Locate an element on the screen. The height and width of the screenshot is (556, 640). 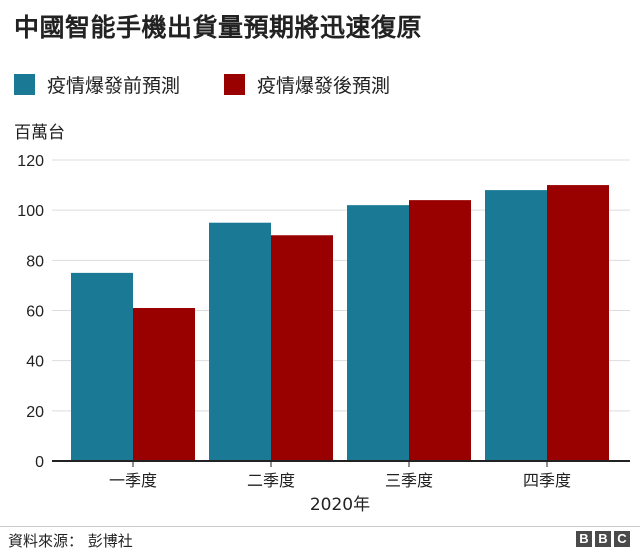
y-tick-label-60: 60 is located at coordinates (35, 312).